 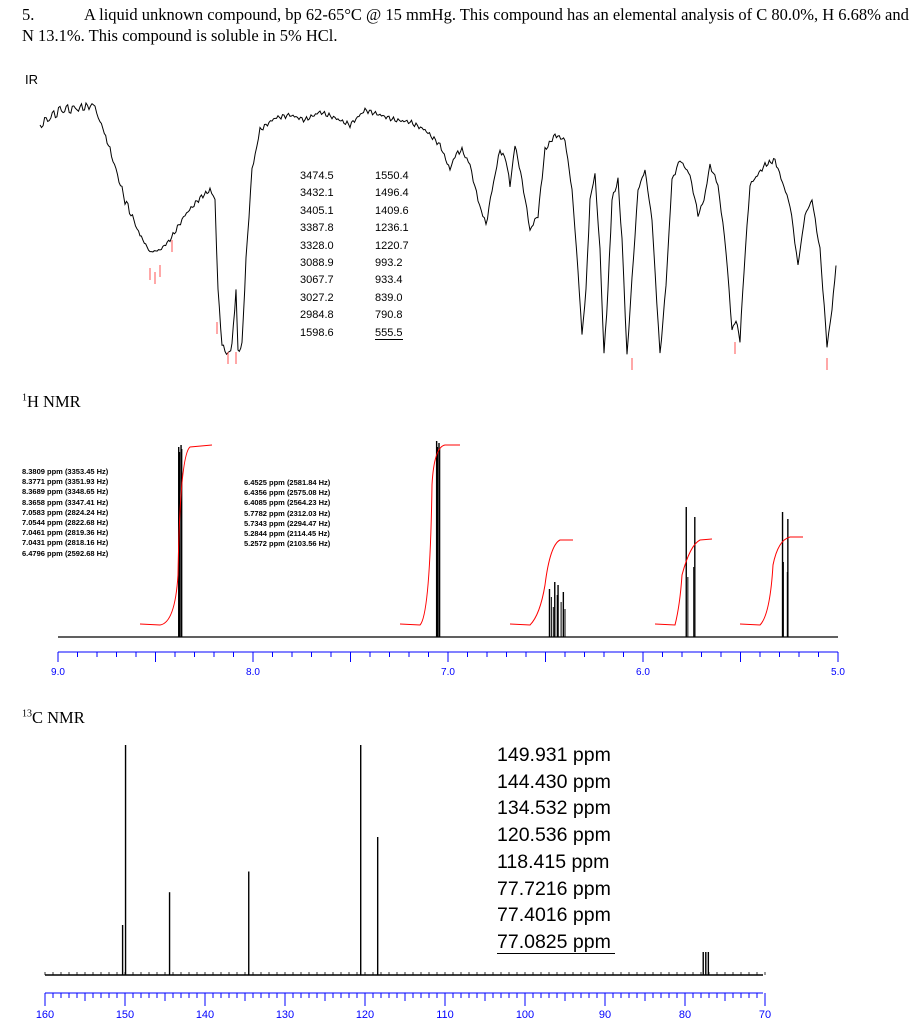 I want to click on c-peak-label: 144.430 ppm, so click(x=554, y=781).